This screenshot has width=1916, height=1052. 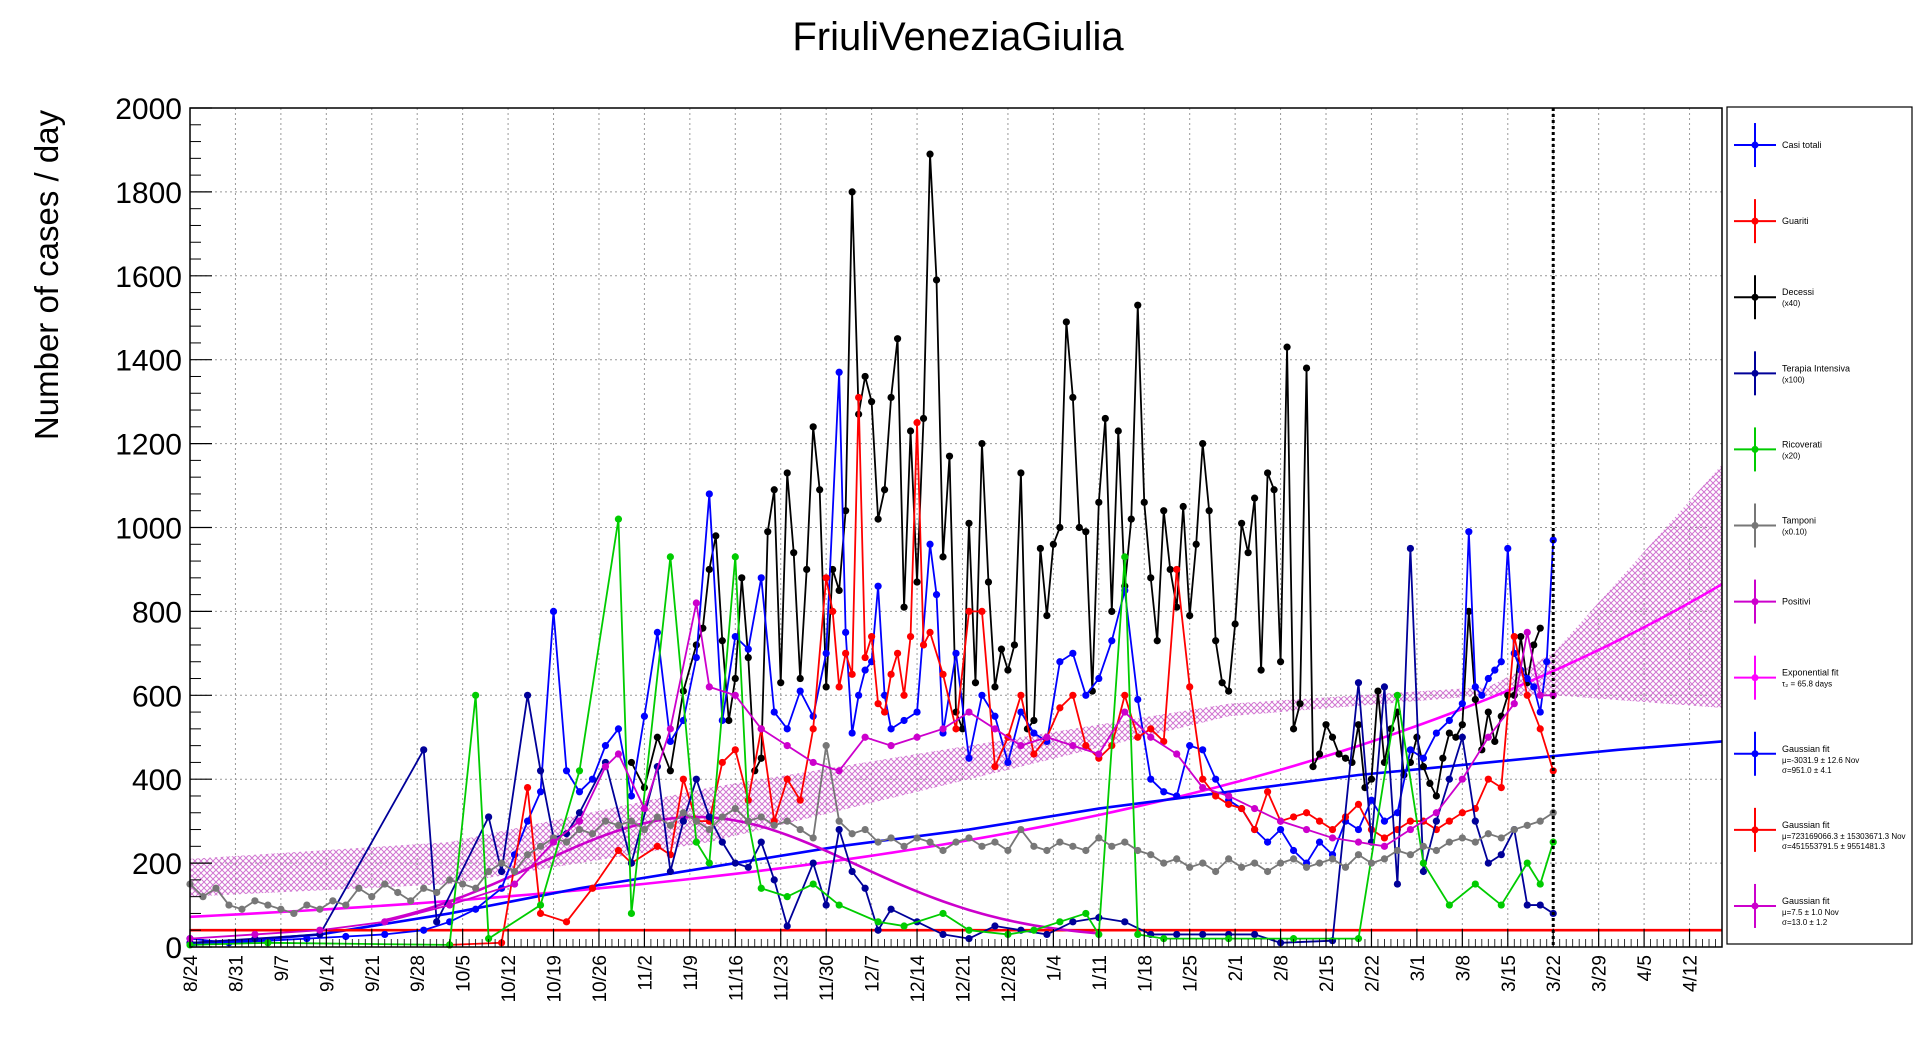 I want to click on legend-label: Casi totali, so click(x=1802, y=145).